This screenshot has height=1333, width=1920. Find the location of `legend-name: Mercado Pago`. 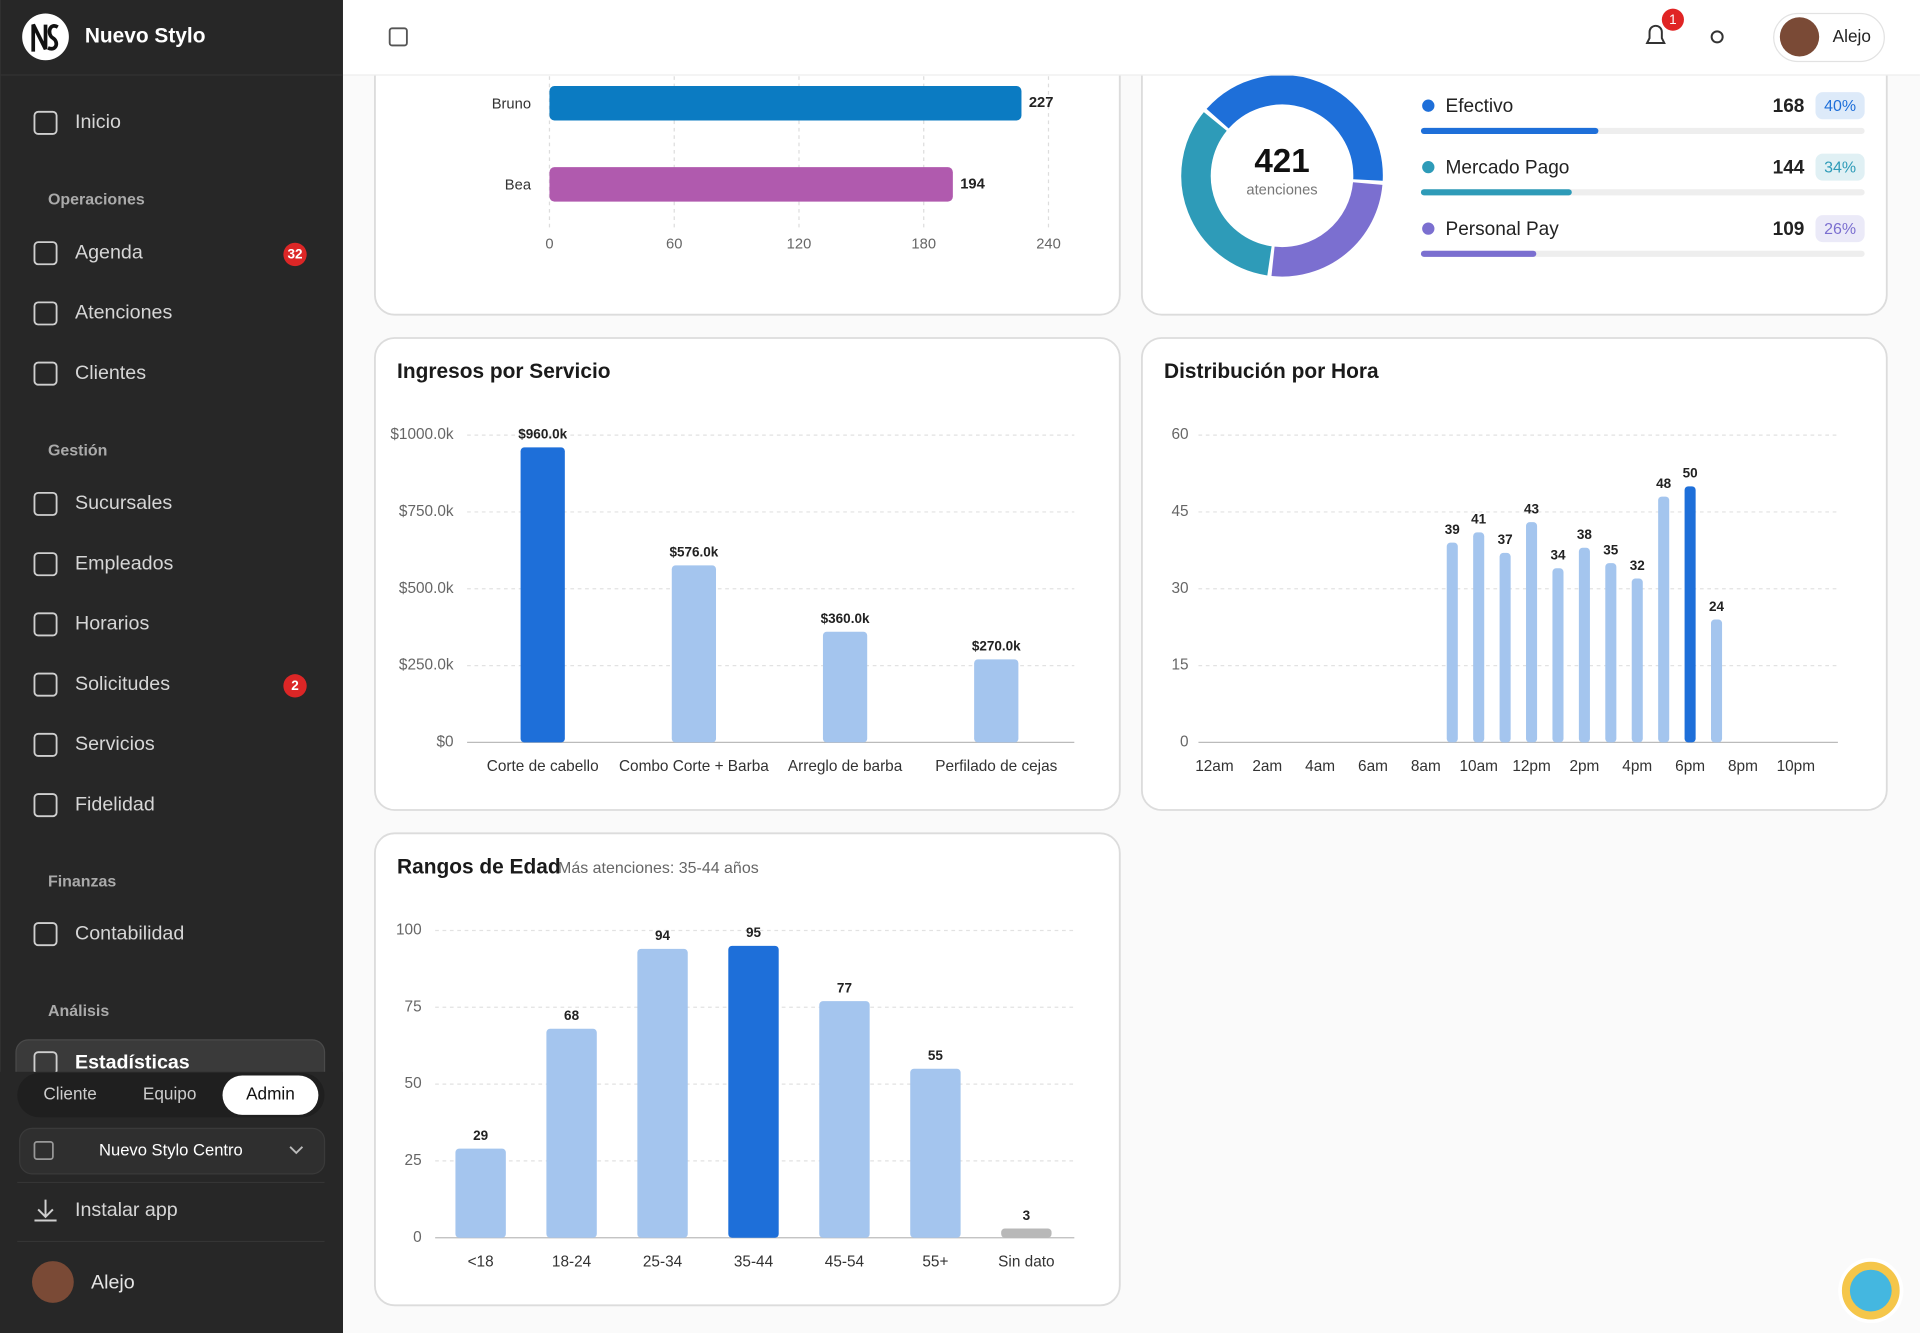

legend-name: Mercado Pago is located at coordinates (1508, 167).